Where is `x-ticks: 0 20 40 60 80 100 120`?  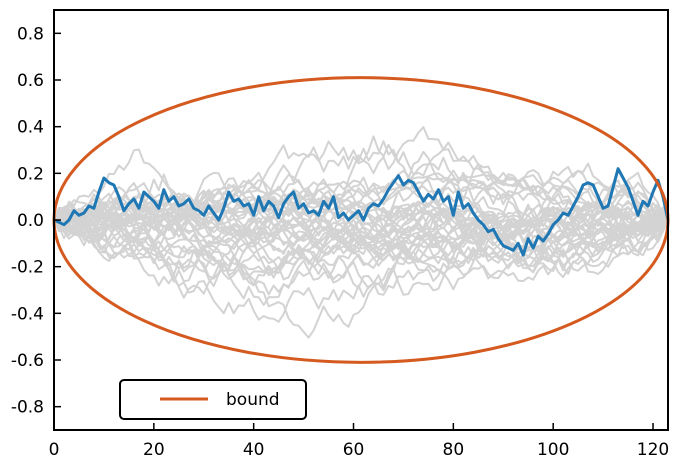 x-ticks: 0 20 40 60 80 100 120 is located at coordinates (359, 441).